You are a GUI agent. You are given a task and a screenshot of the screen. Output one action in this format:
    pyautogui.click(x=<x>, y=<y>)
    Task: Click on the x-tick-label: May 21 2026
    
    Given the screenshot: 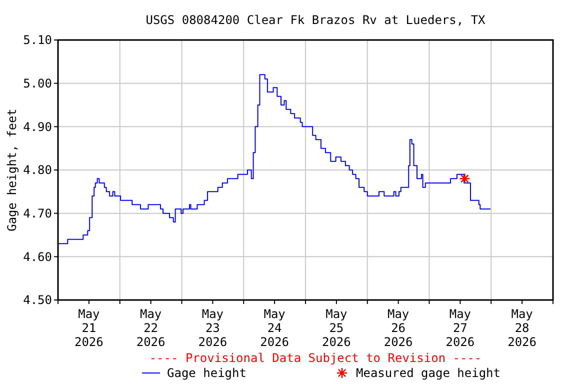 What is the action you would take?
    pyautogui.click(x=89, y=328)
    